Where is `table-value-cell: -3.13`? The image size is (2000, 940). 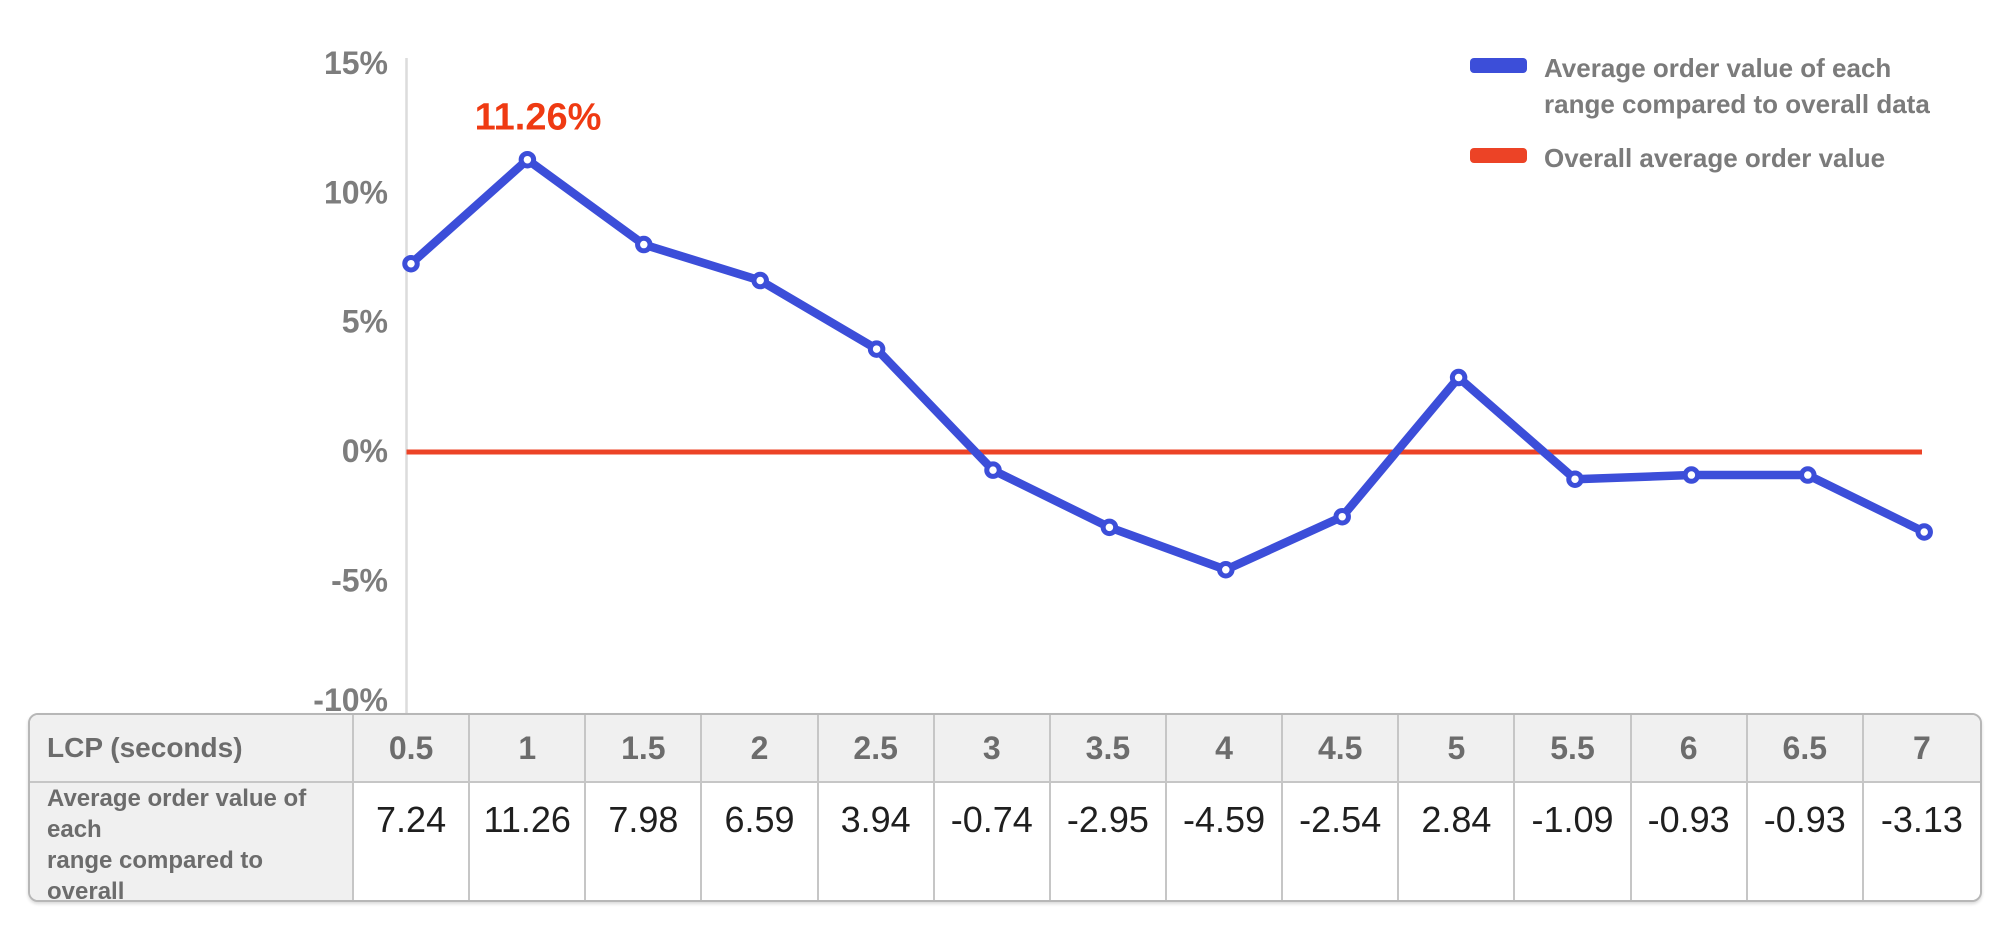 table-value-cell: -3.13 is located at coordinates (1921, 841).